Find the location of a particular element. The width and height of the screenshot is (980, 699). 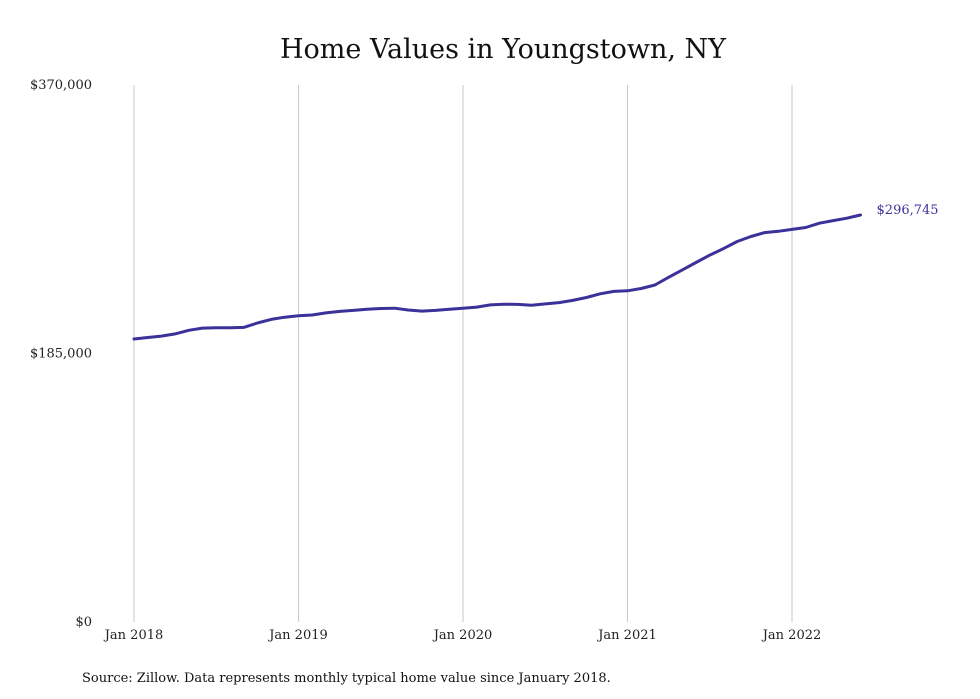

y-tick-label: $185,000 is located at coordinates (61, 354).